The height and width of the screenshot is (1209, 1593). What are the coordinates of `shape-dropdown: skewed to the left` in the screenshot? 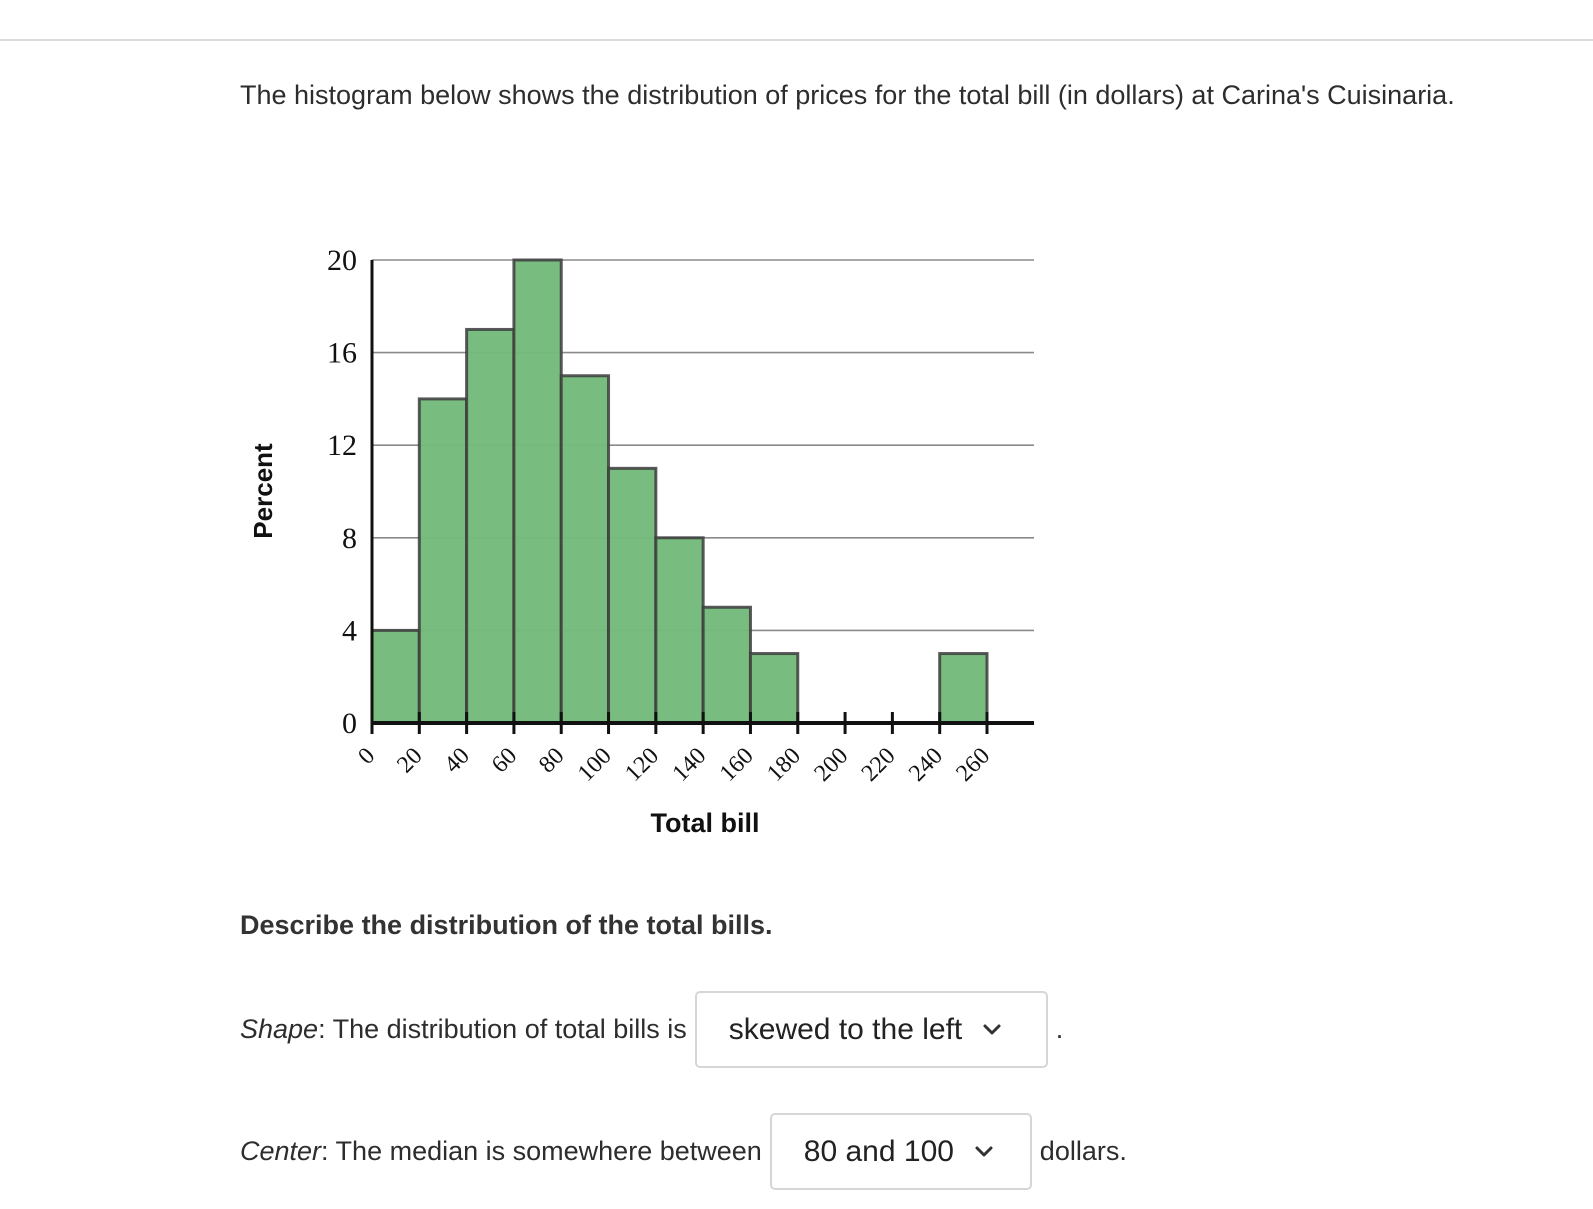 It's located at (871, 1029).